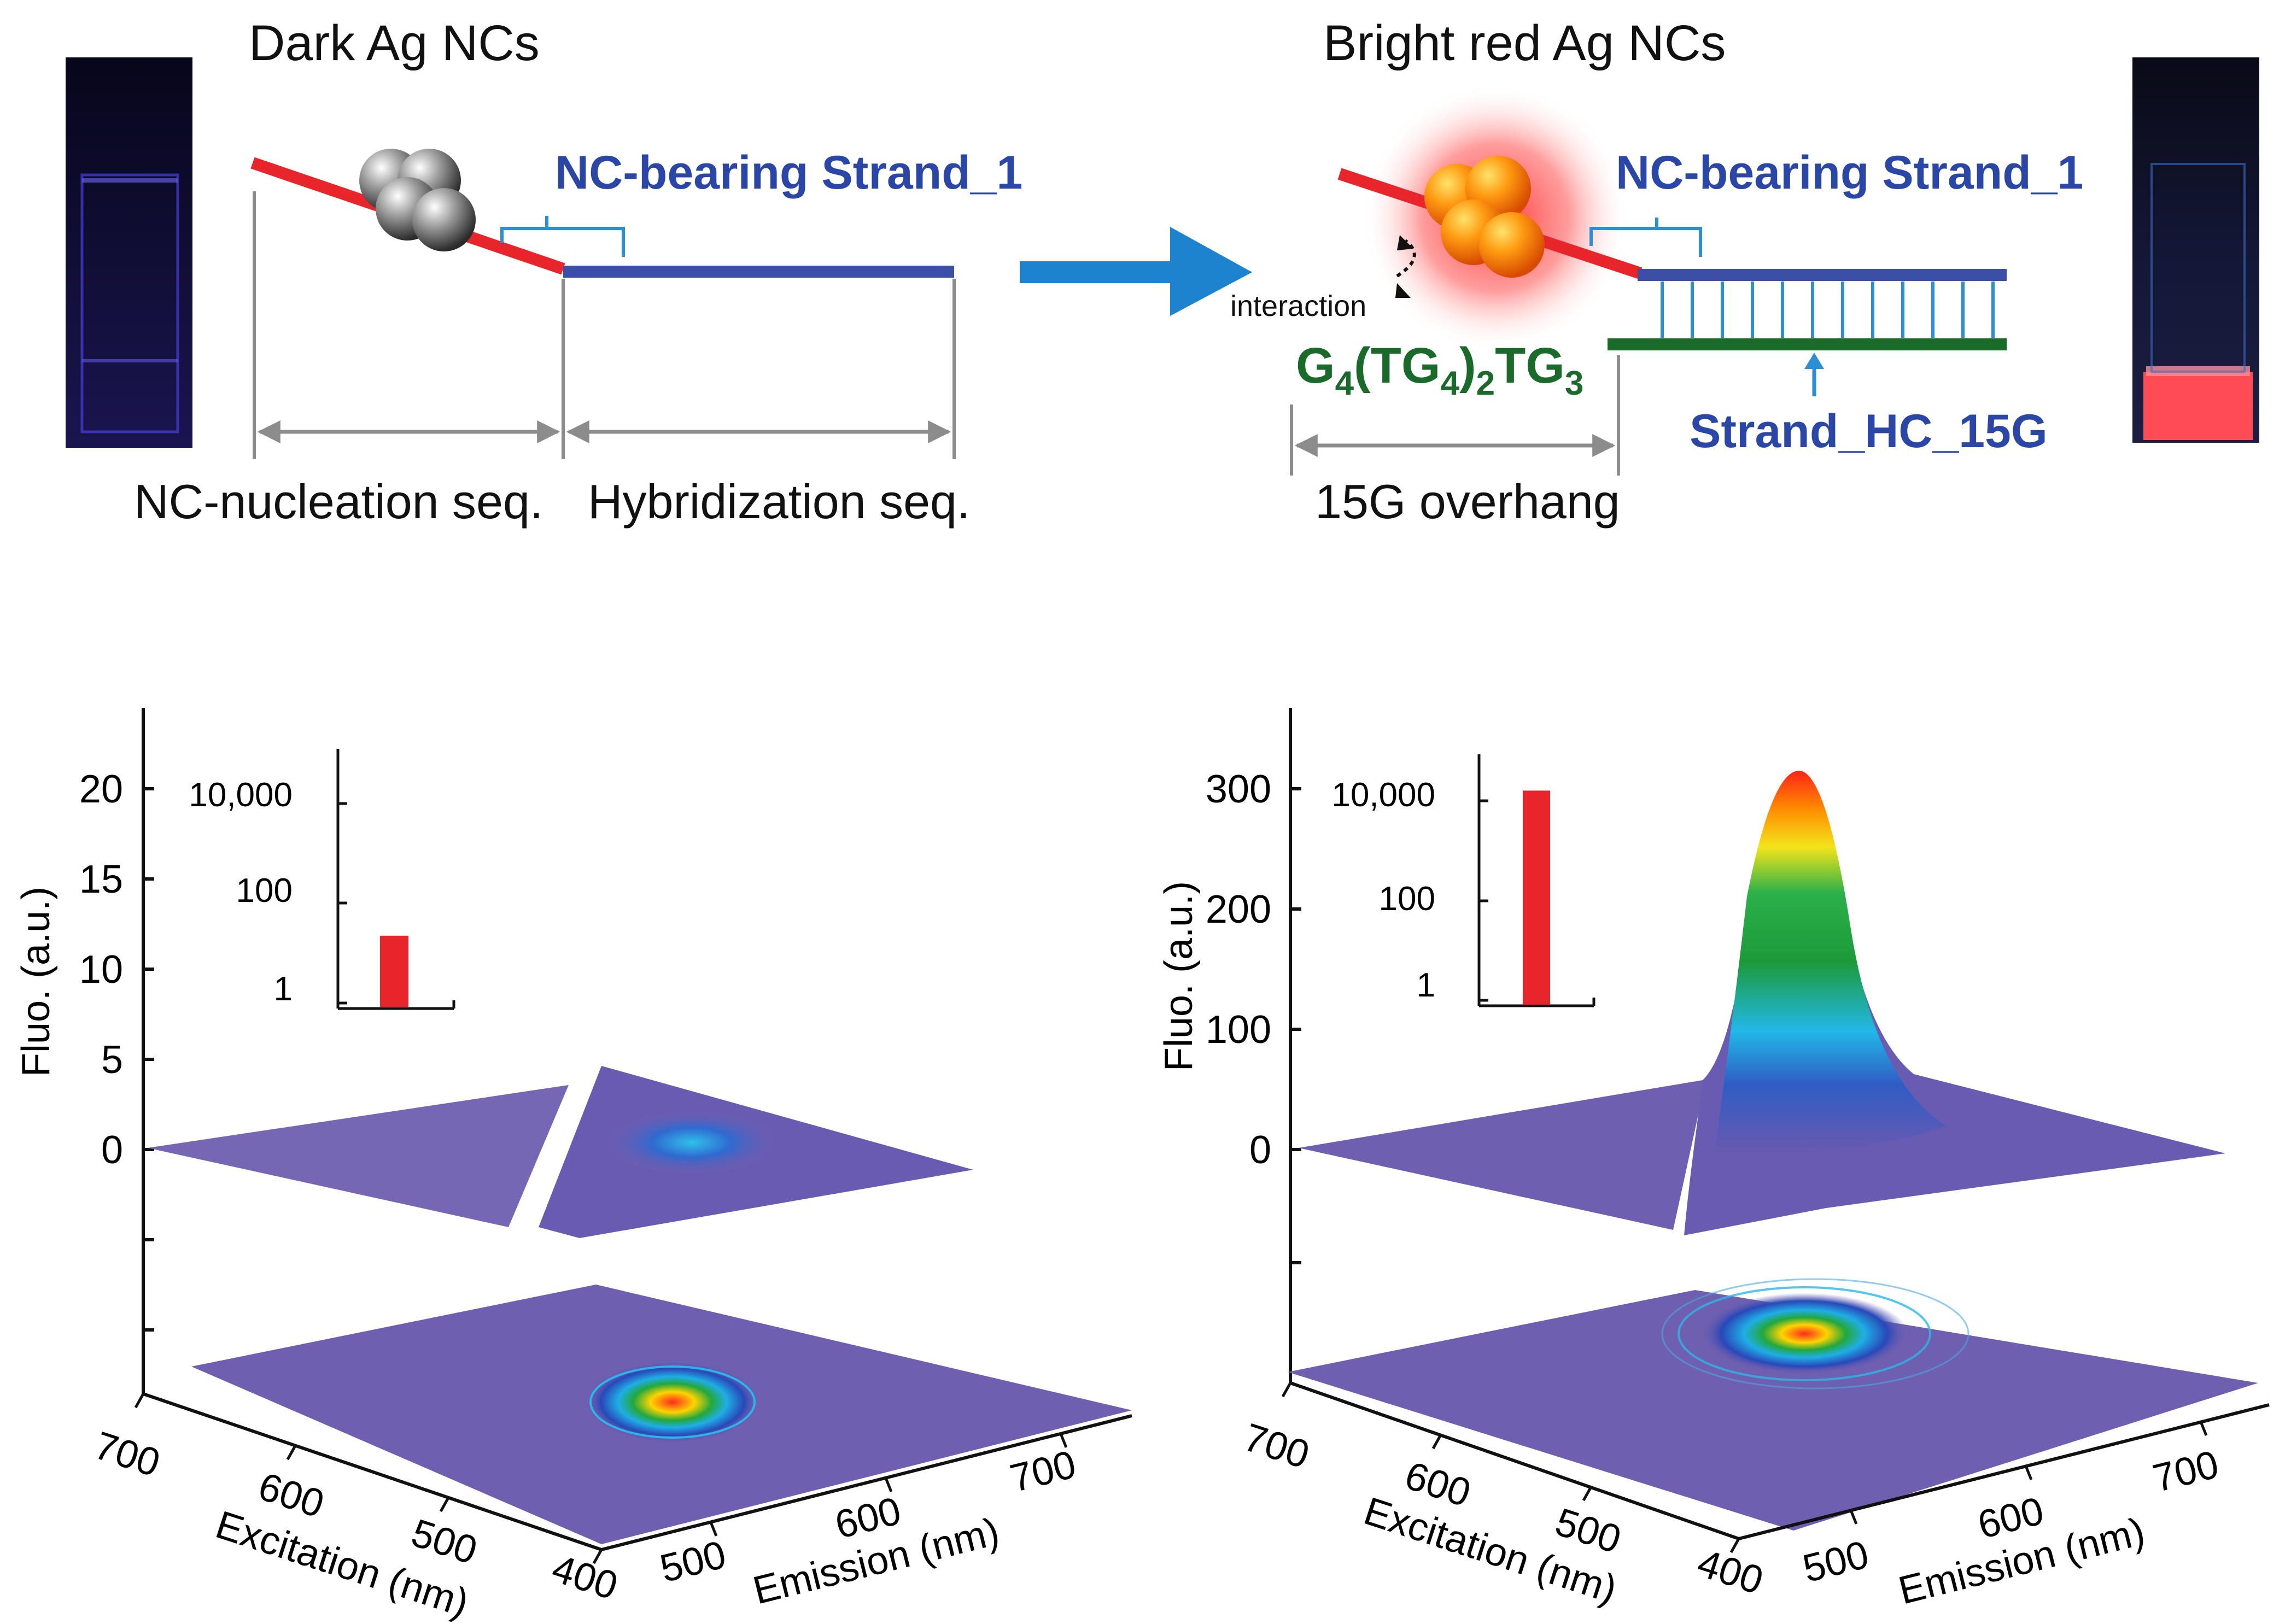 The height and width of the screenshot is (1624, 2291). What do you see at coordinates (1484, 217) in the screenshot?
I see `bright-nanocluster` at bounding box center [1484, 217].